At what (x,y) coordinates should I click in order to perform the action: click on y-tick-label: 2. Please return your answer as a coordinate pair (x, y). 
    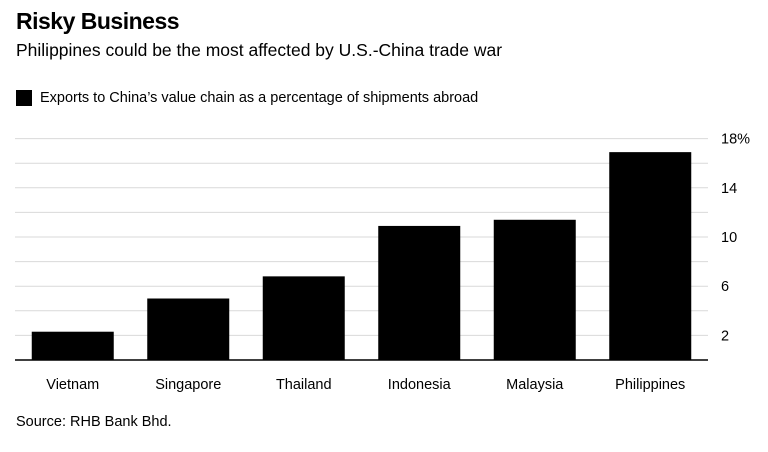
    Looking at the image, I should click on (725, 336).